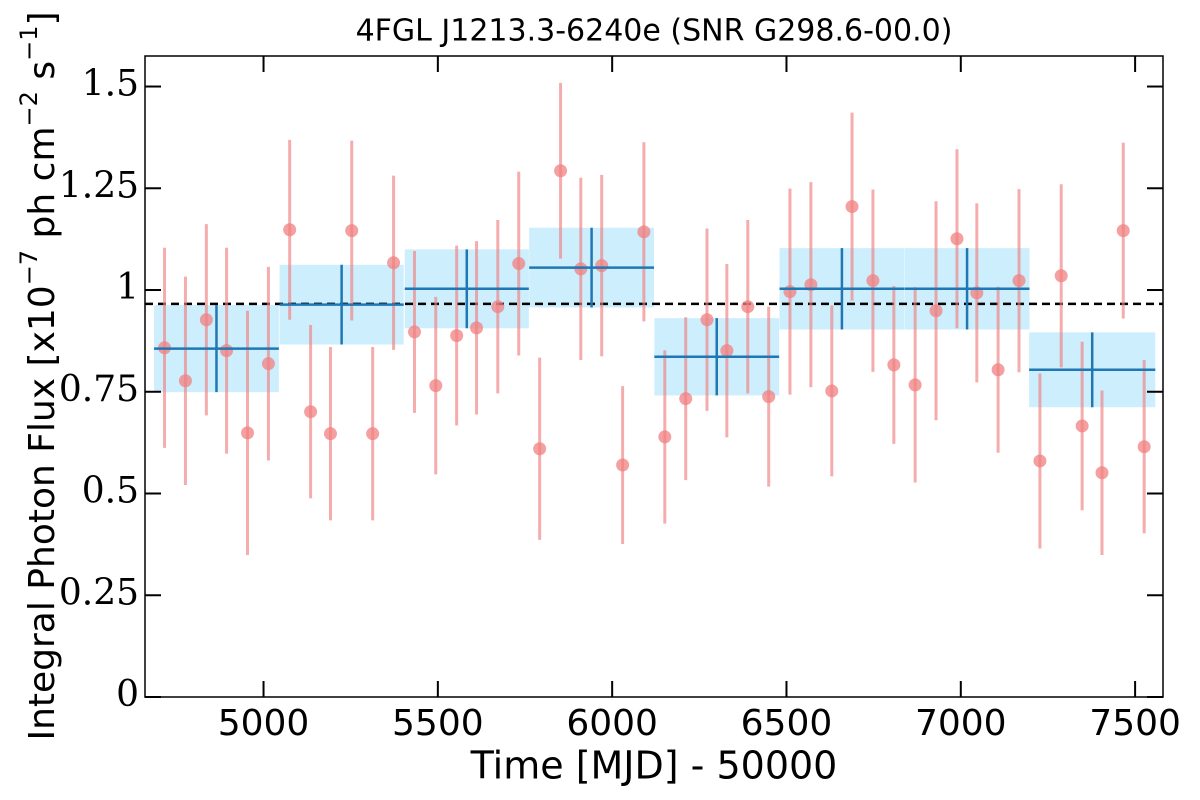 Image resolution: width=1200 pixels, height=800 pixels. I want to click on x-tick-label: 6000, so click(612, 723).